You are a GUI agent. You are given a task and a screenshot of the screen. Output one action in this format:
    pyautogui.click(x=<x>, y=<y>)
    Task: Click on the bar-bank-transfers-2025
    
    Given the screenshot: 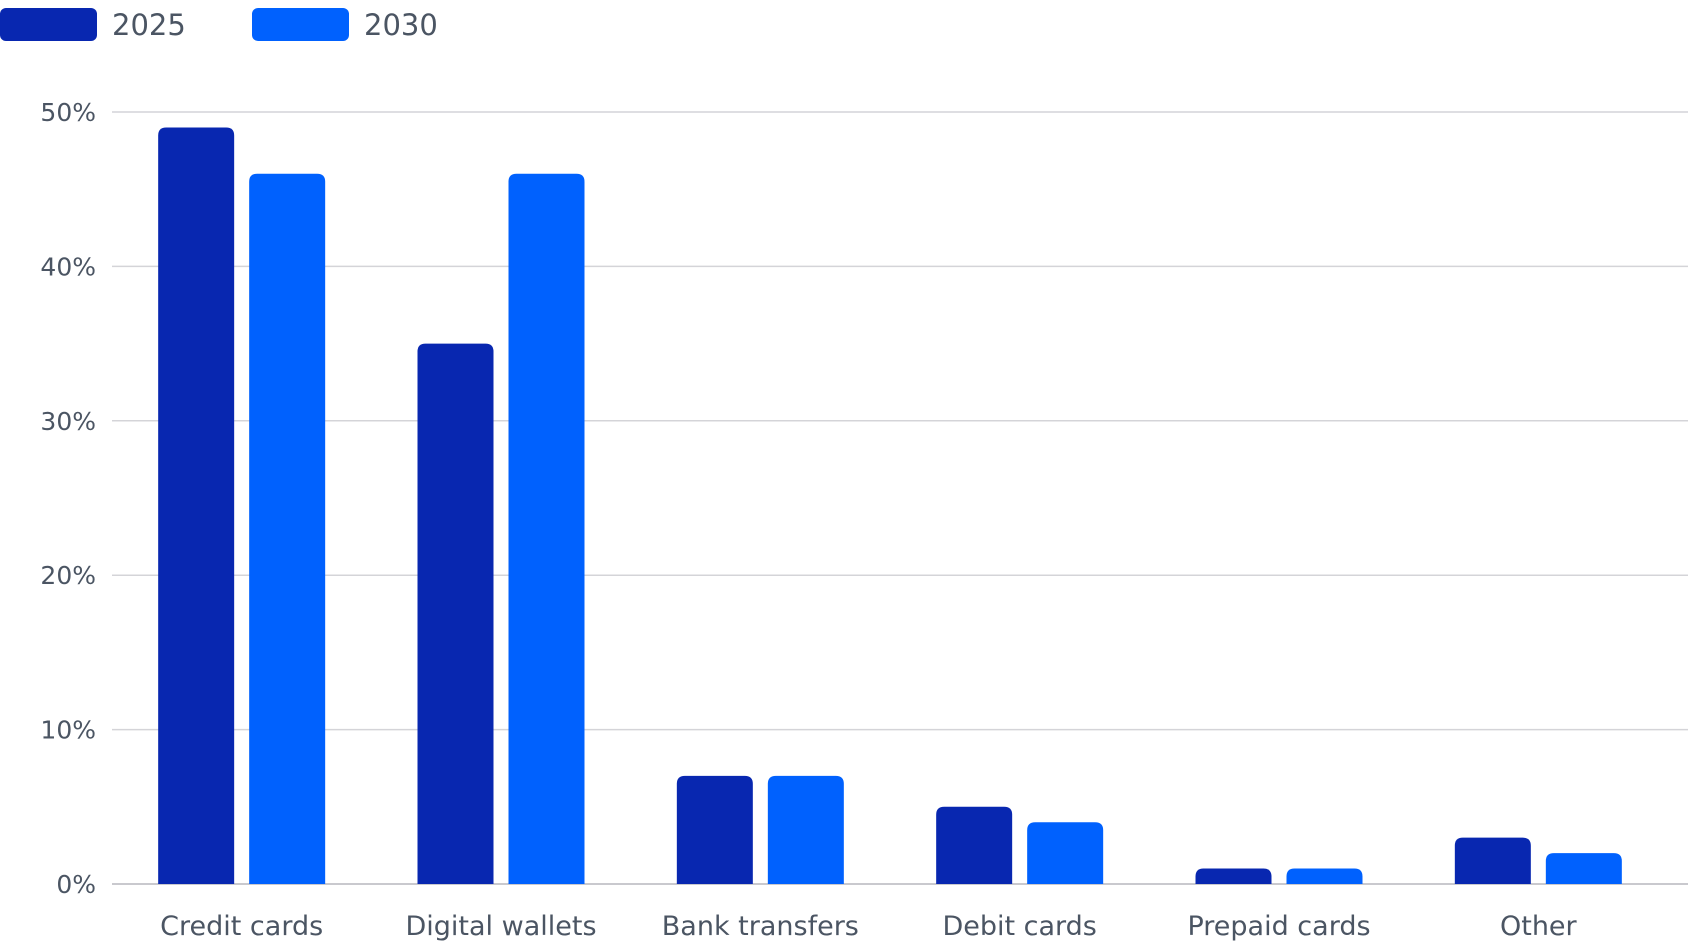 What is the action you would take?
    pyautogui.click(x=714, y=829)
    